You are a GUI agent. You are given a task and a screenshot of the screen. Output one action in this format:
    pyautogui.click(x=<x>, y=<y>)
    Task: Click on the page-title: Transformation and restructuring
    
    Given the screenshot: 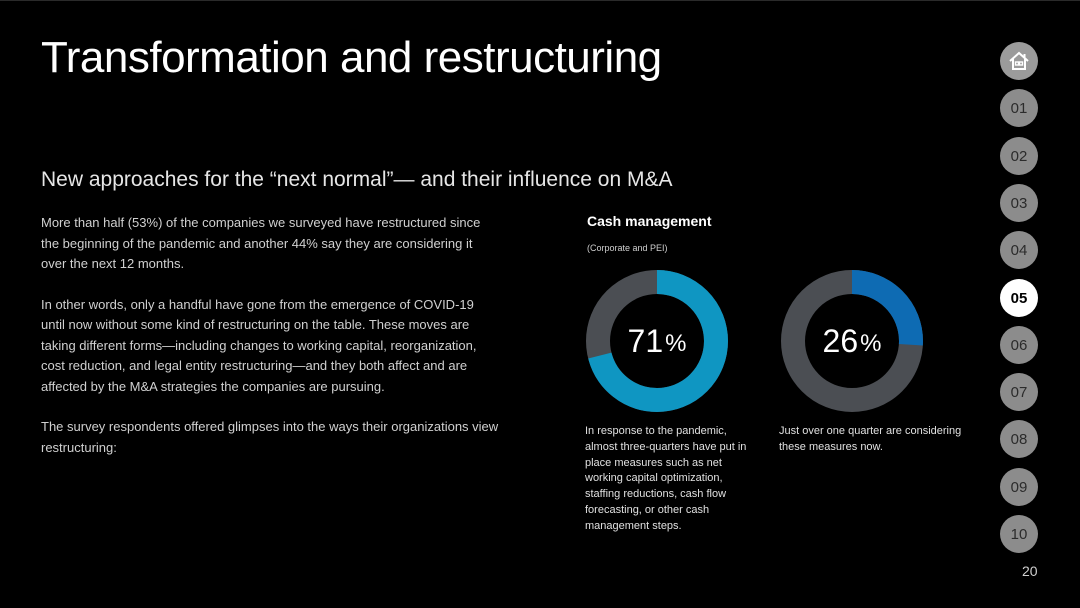 What is the action you would take?
    pyautogui.click(x=351, y=57)
    